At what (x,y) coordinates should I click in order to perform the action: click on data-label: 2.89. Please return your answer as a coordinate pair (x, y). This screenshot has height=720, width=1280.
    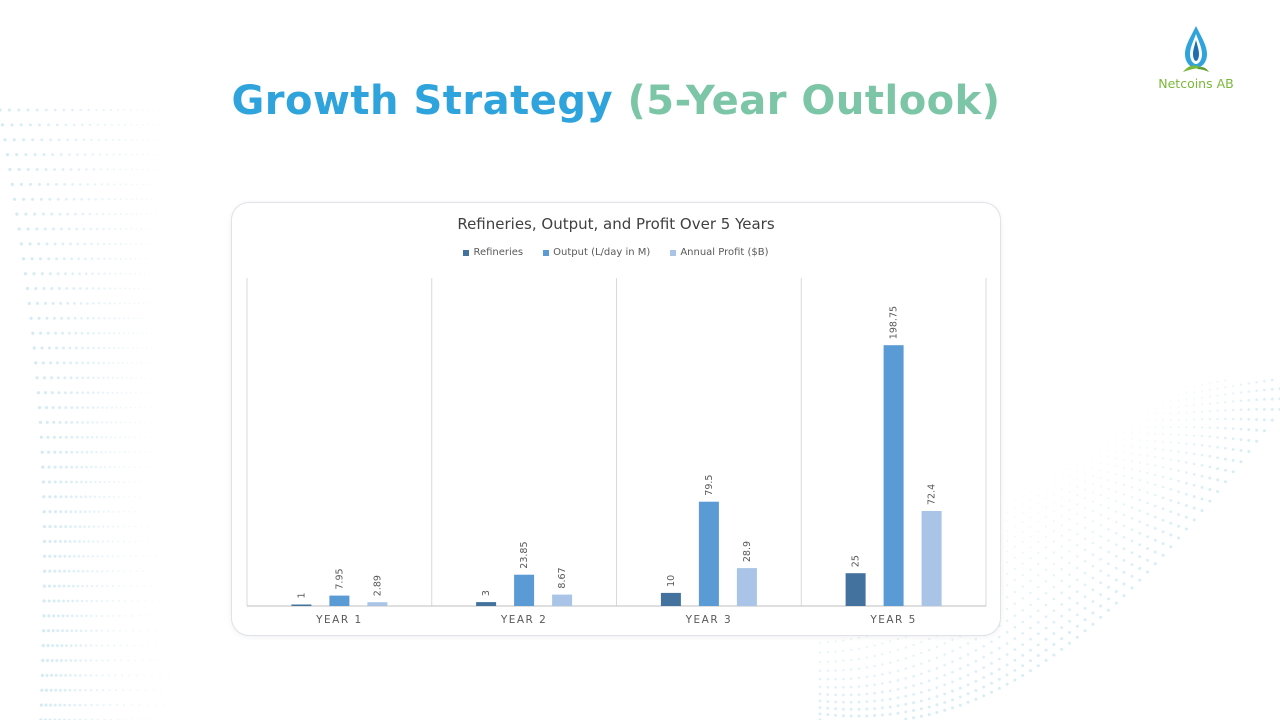
    Looking at the image, I should click on (377, 585).